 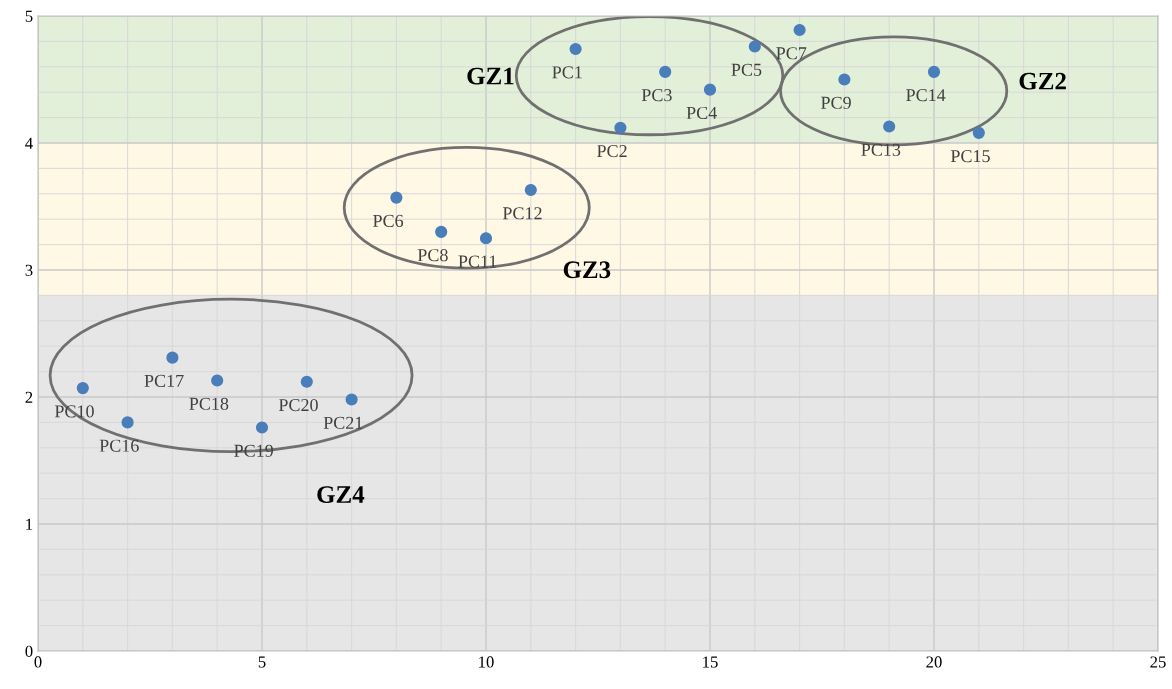 I want to click on x-tick-label: 0, so click(x=38, y=662).